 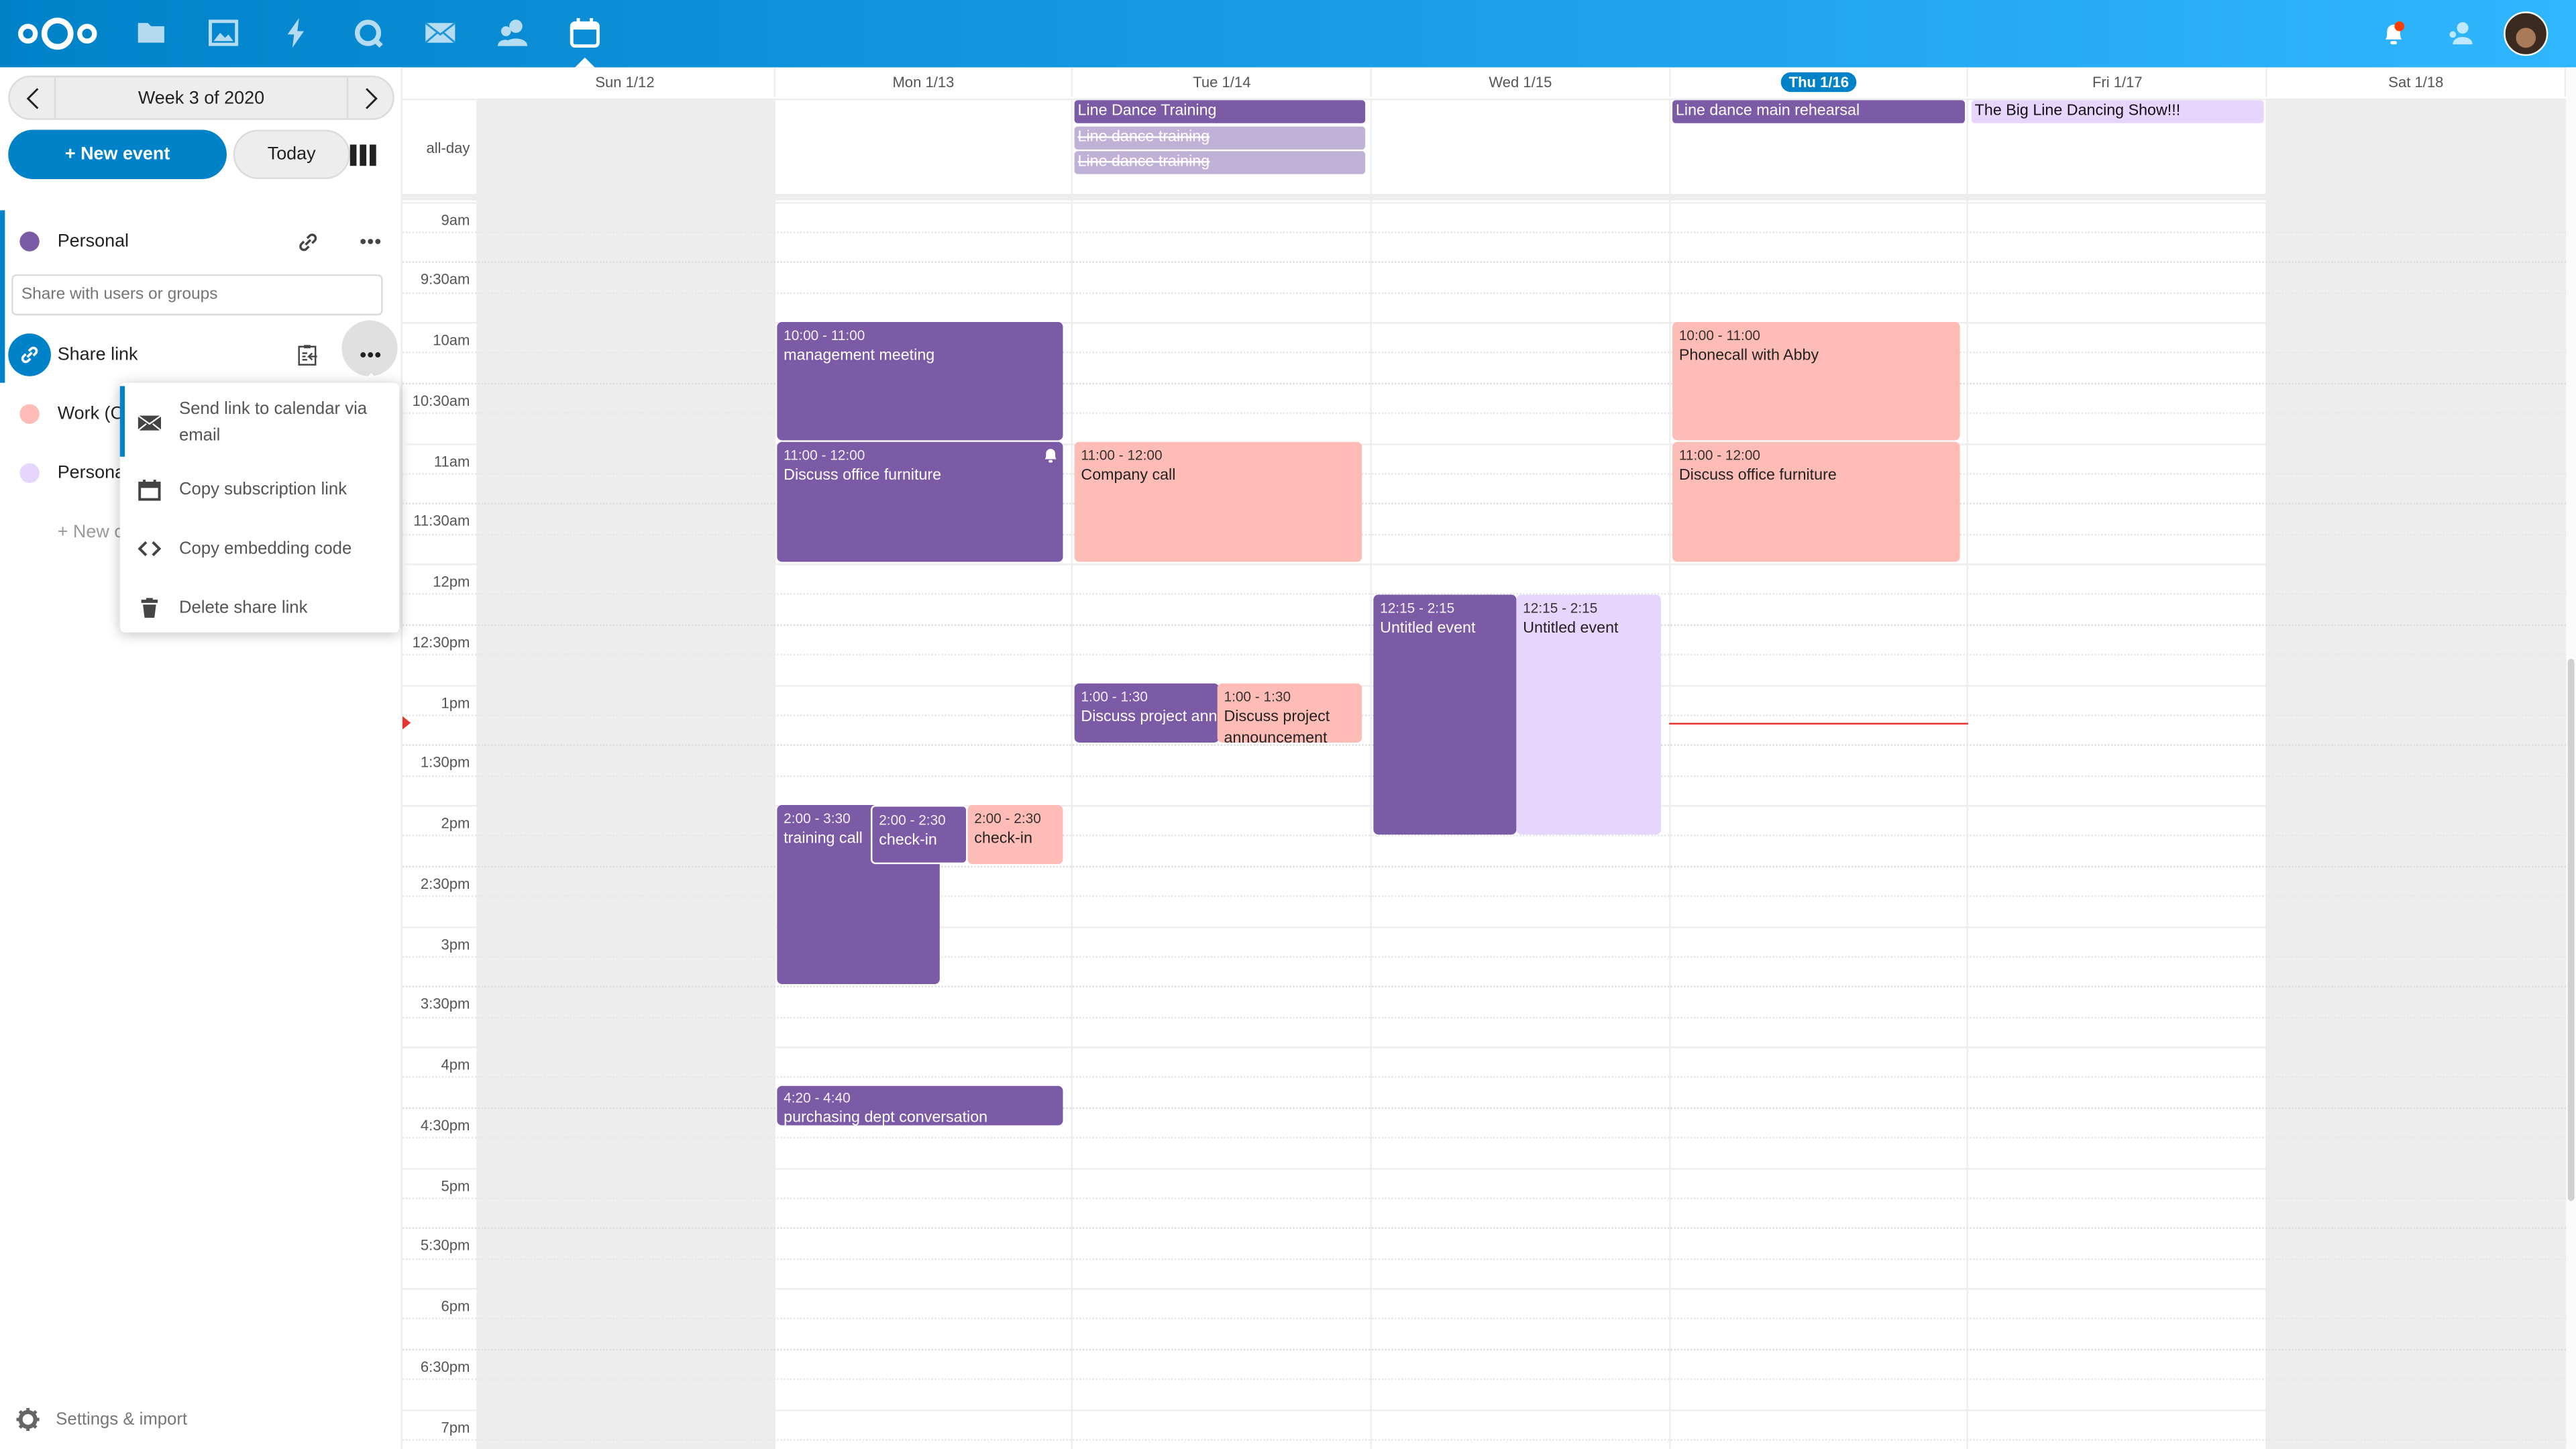 I want to click on menu-item-label: Copy subscription link, so click(x=262, y=490).